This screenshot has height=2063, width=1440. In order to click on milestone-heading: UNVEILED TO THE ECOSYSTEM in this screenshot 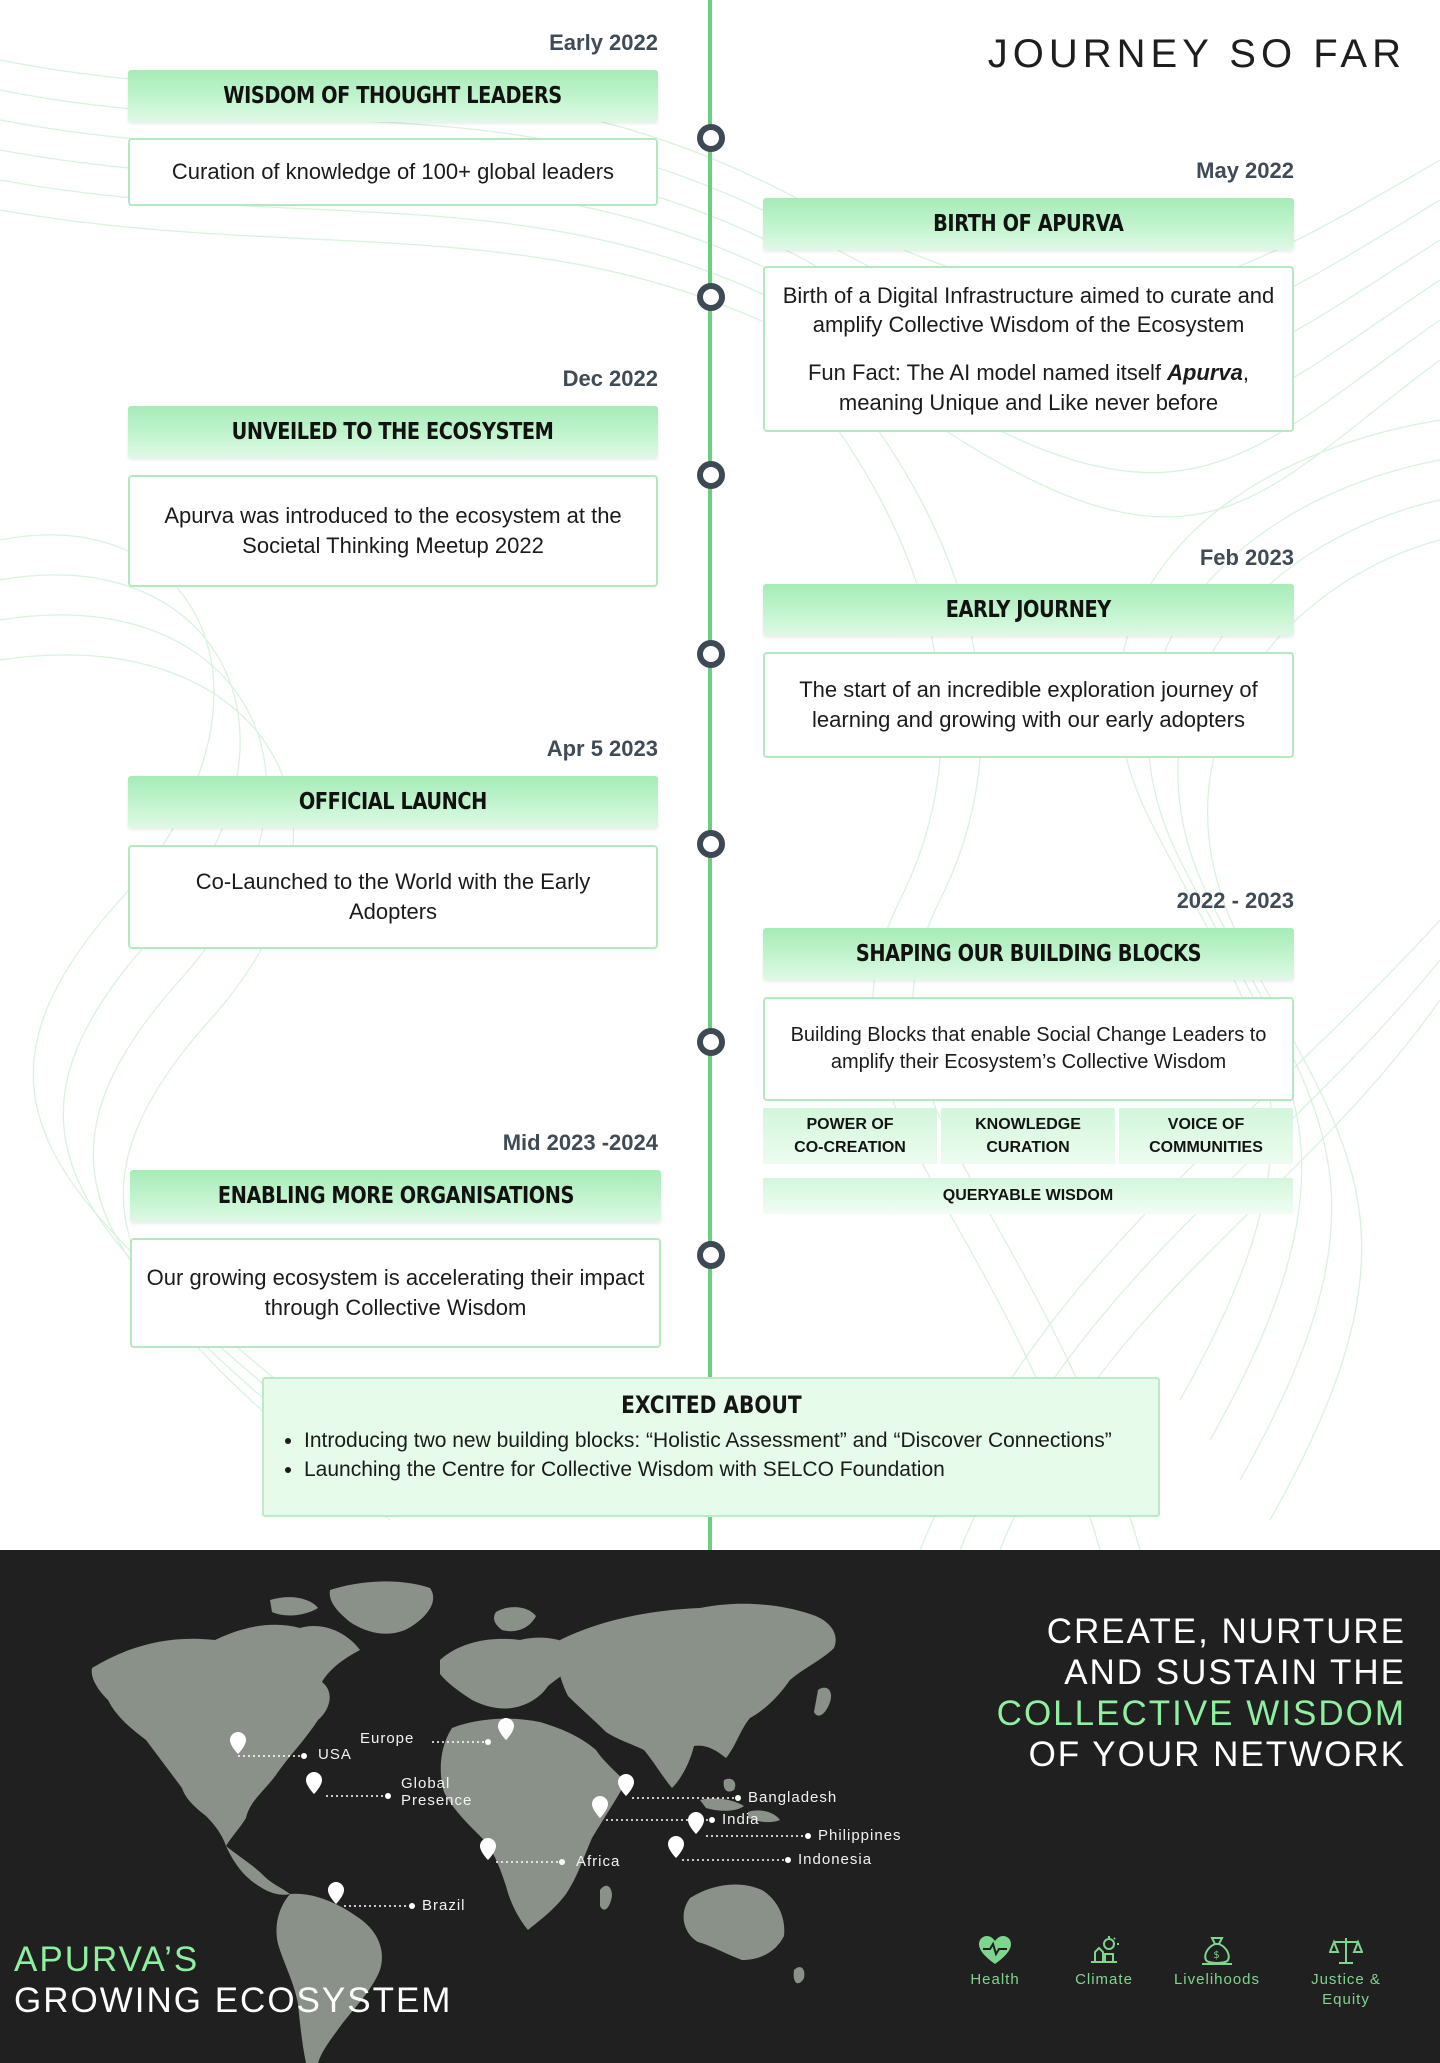, I will do `click(393, 432)`.